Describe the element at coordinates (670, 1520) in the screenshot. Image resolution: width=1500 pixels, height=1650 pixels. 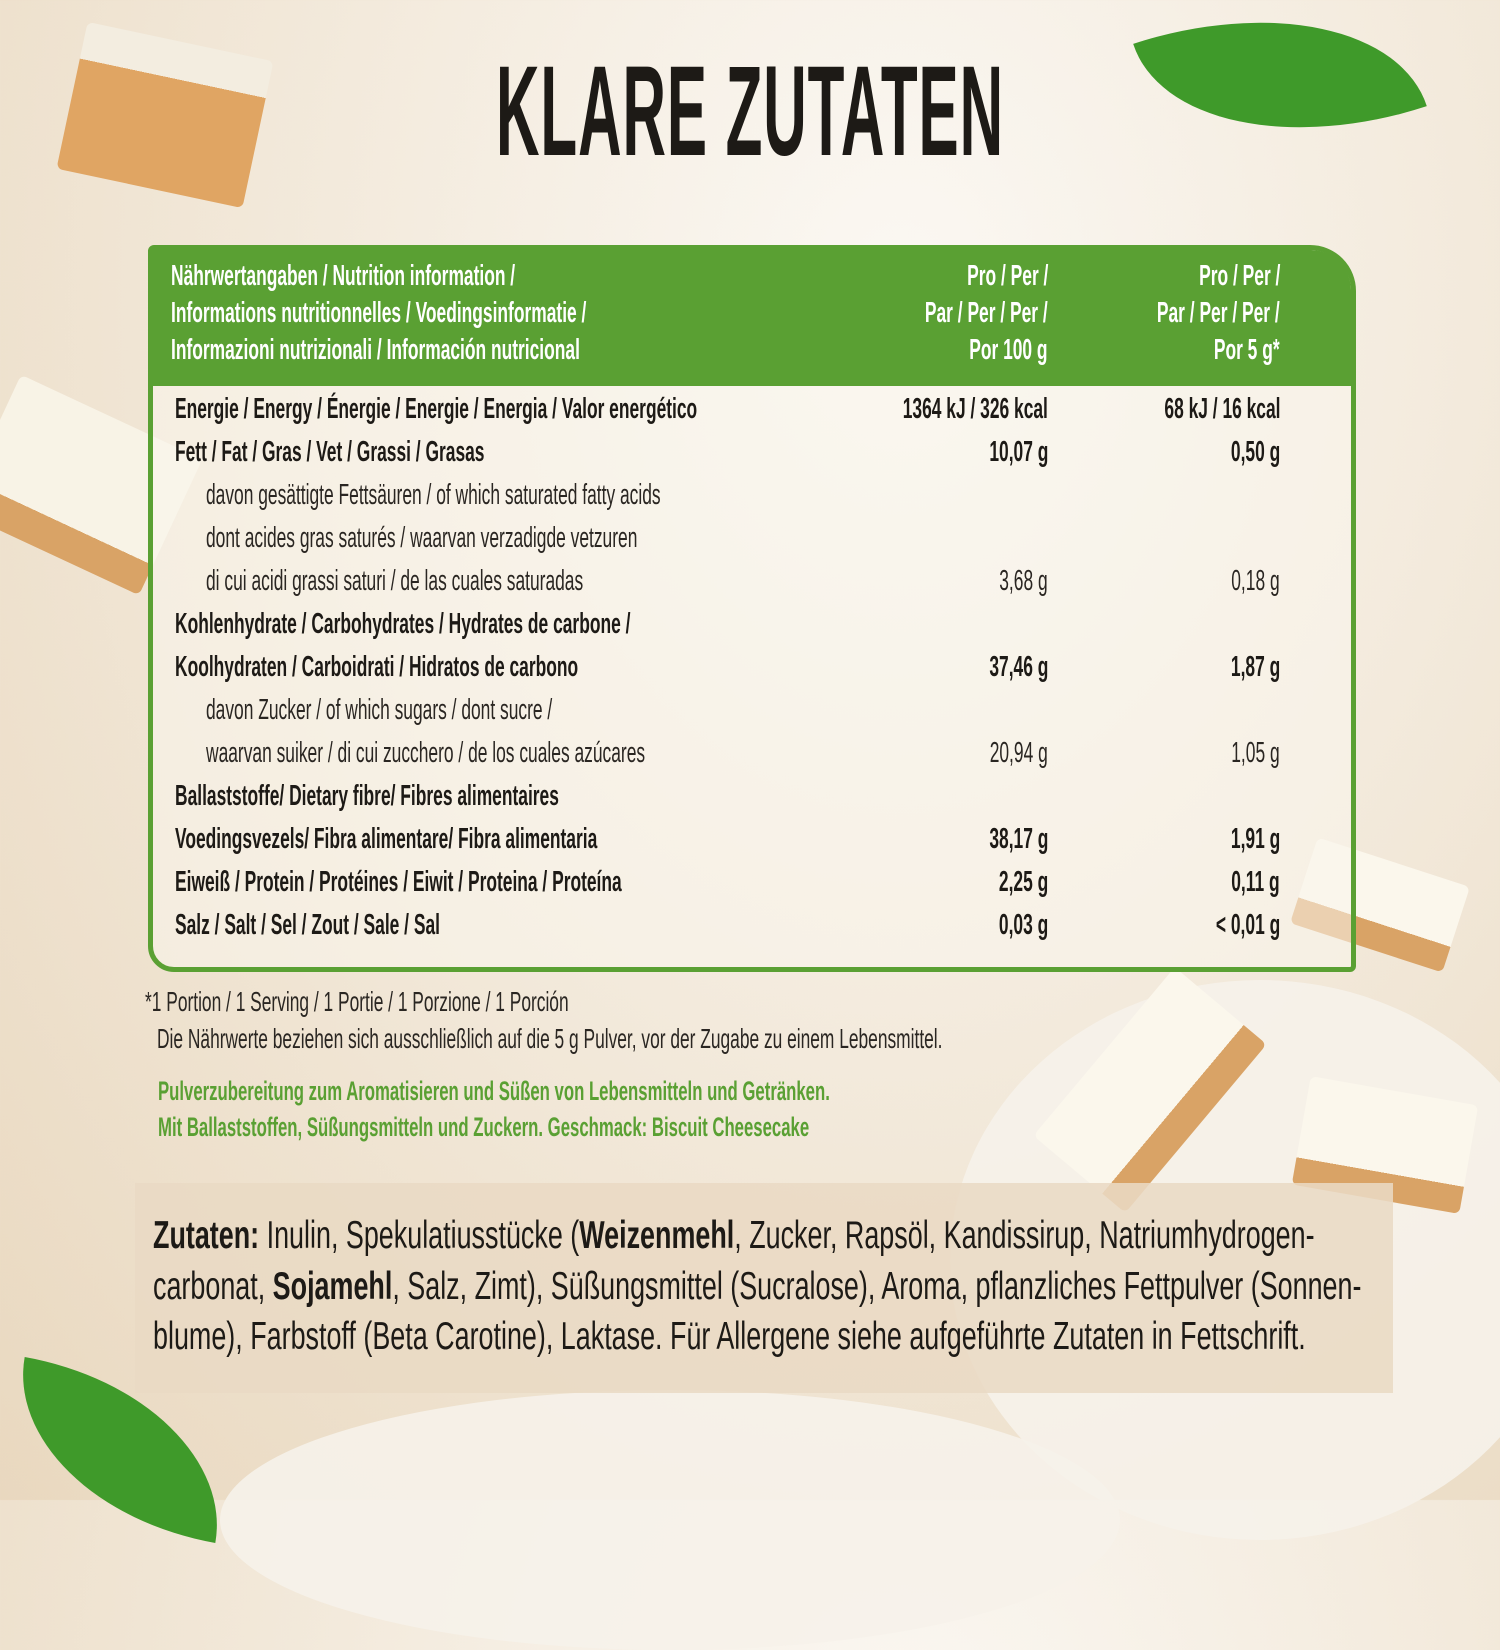
I see `milk-splash-image` at that location.